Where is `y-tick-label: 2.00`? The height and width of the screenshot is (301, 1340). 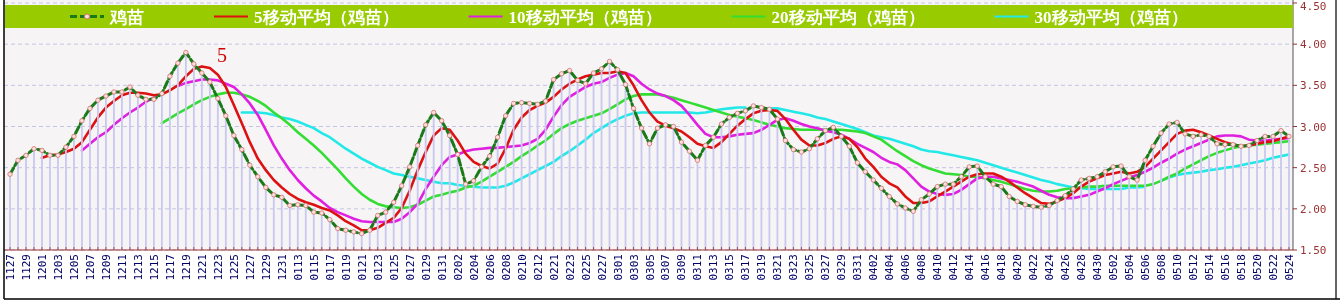 y-tick-label: 2.00 is located at coordinates (1313, 209).